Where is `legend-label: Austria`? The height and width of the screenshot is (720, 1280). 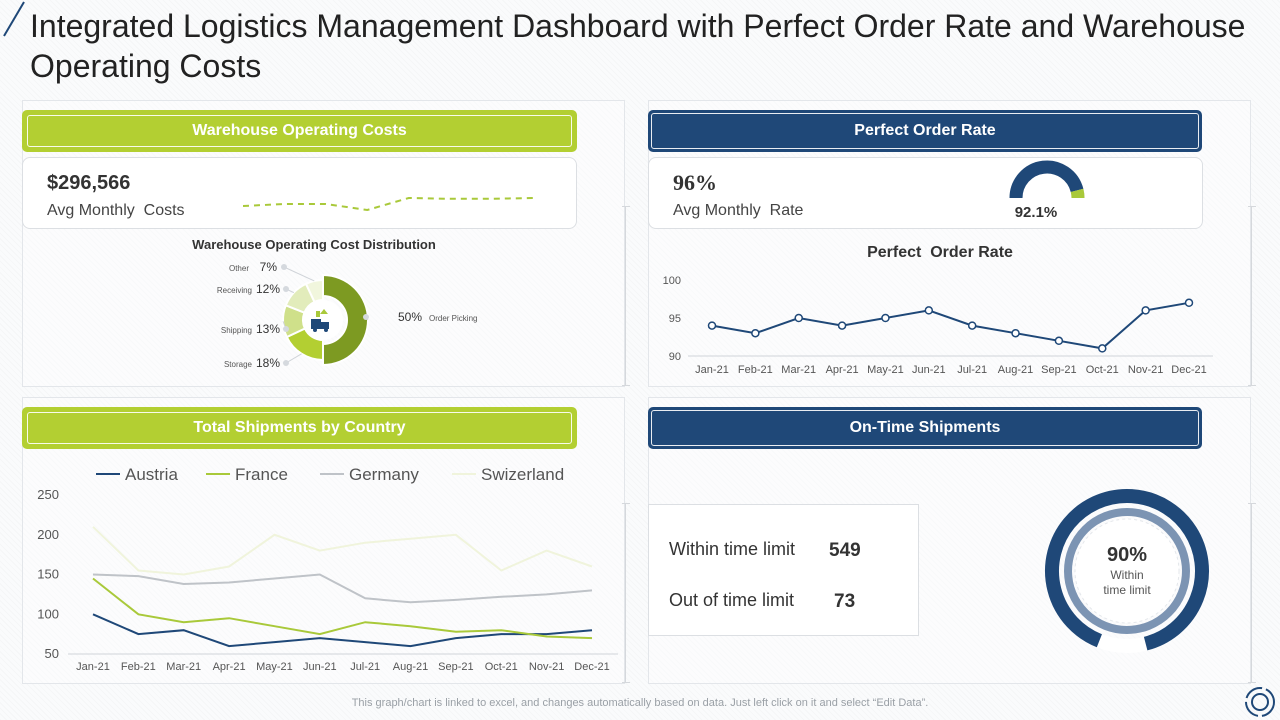
legend-label: Austria is located at coordinates (151, 474).